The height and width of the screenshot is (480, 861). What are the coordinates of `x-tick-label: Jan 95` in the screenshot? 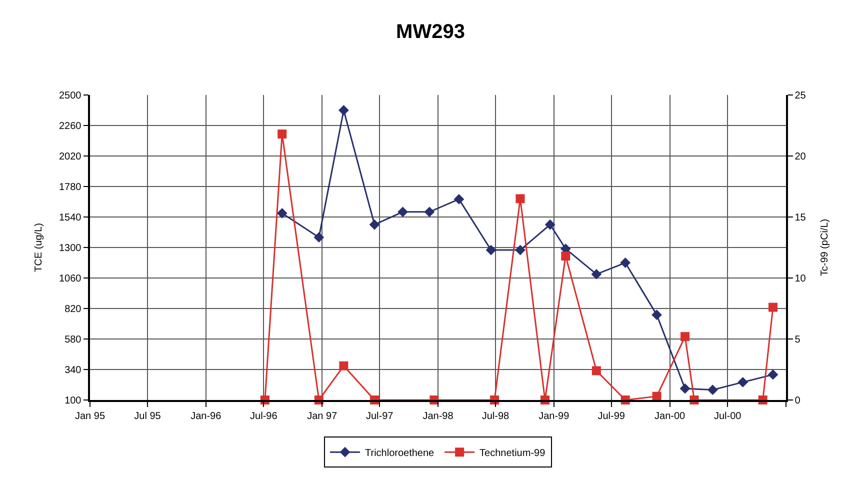 It's located at (90, 416).